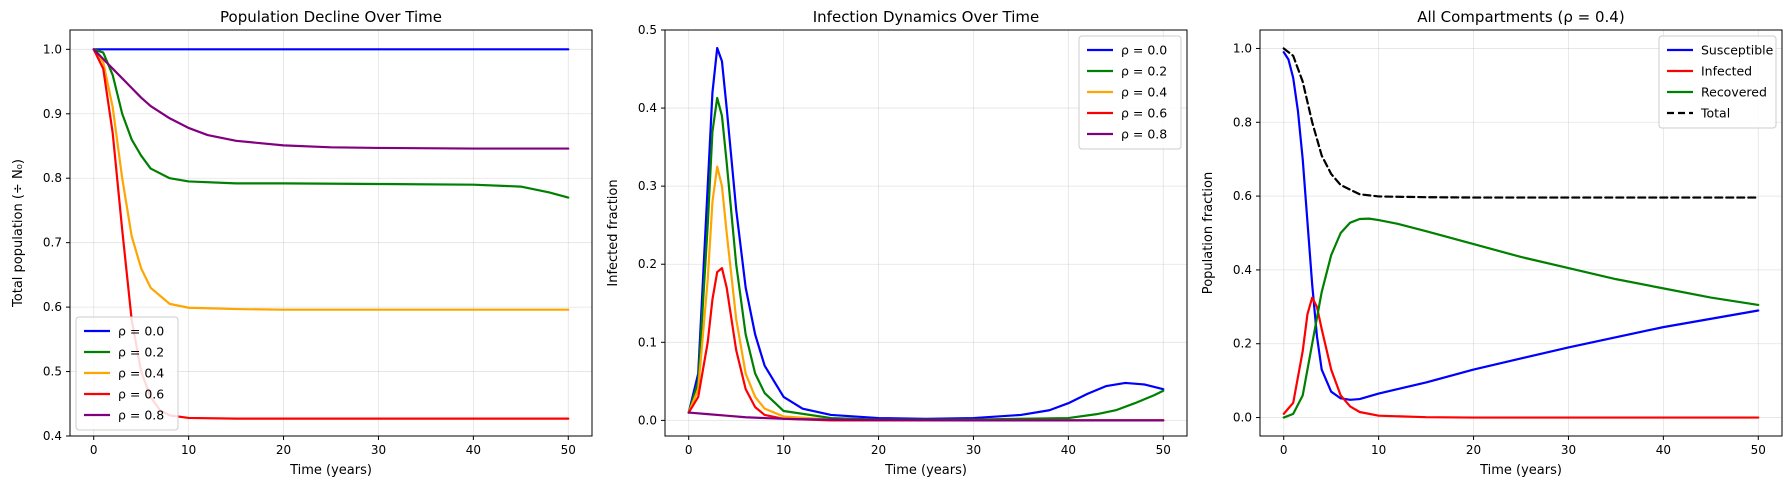 Image resolution: width=1790 pixels, height=490 pixels. What do you see at coordinates (1520, 17) in the screenshot?
I see `chart-title: All Compartments (ρ = 0.4)` at bounding box center [1520, 17].